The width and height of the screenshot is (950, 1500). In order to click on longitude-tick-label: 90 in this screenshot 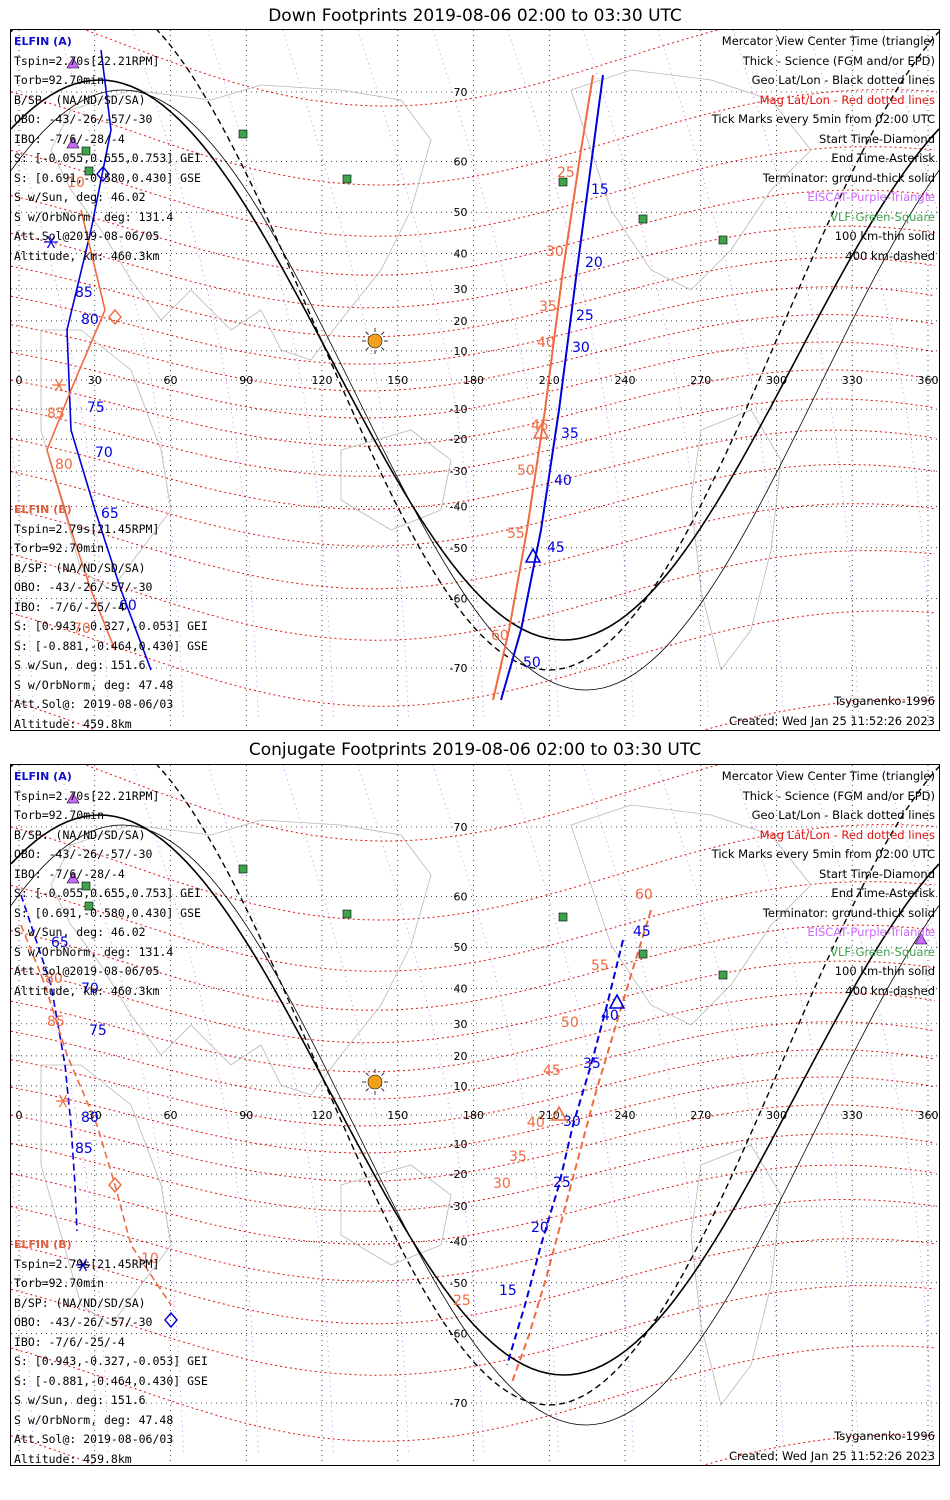, I will do `click(246, 1115)`.